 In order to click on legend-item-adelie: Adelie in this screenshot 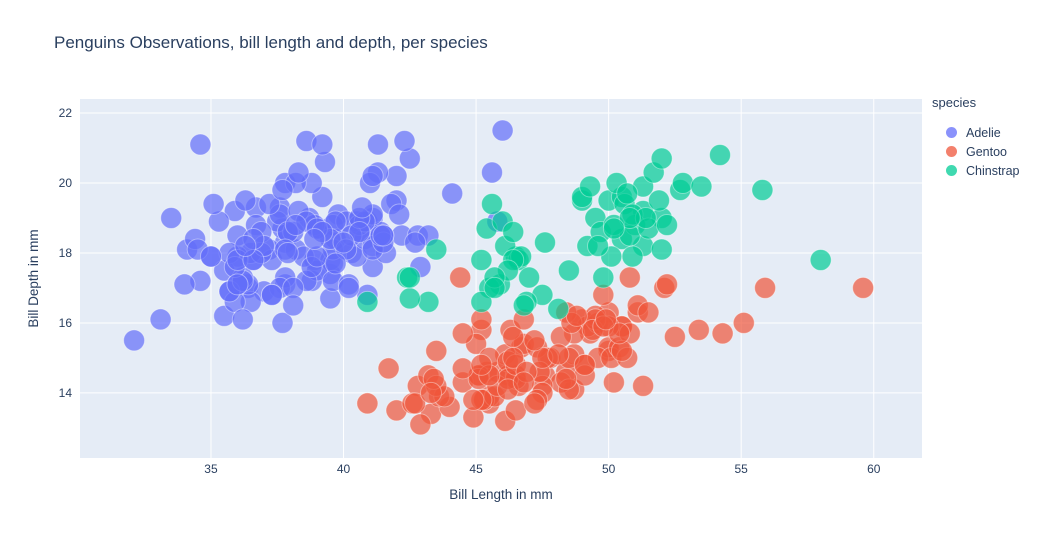, I will do `click(976, 132)`.